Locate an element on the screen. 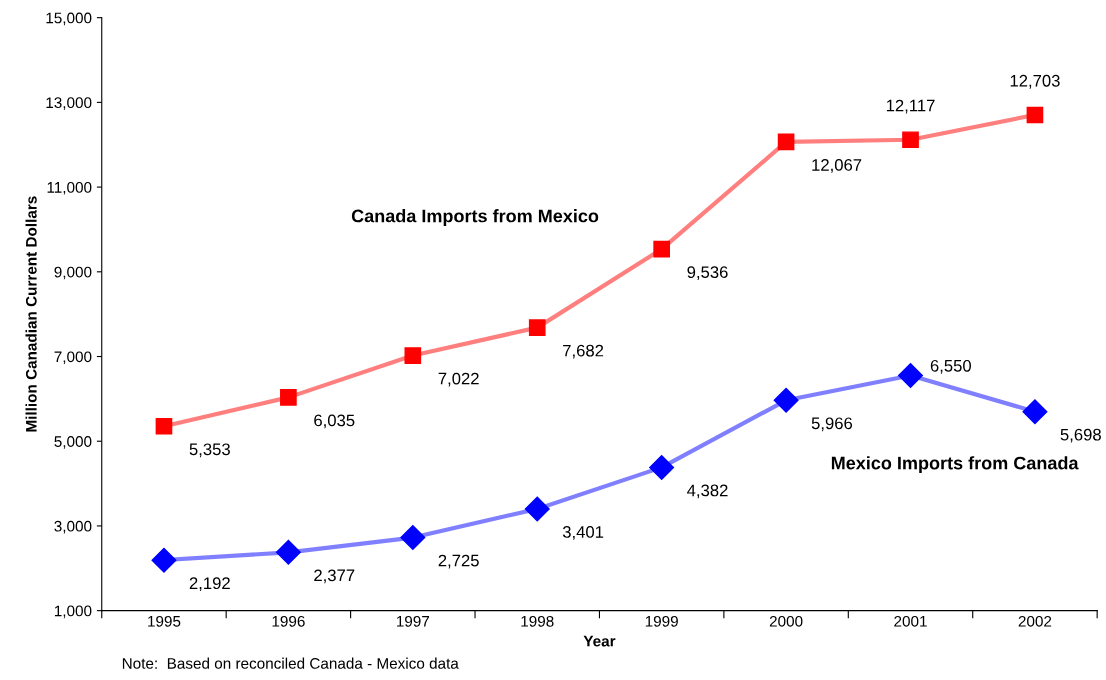  data-label: 6,035 is located at coordinates (334, 421).